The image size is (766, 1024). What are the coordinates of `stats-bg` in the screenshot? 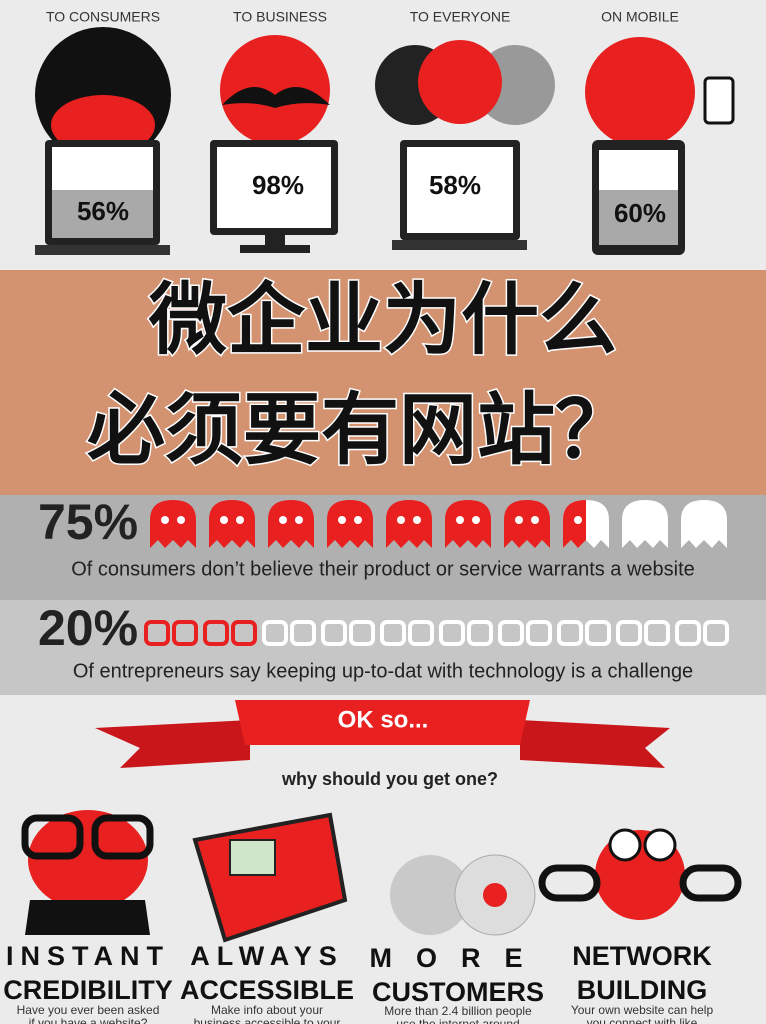 It's located at (383, 647).